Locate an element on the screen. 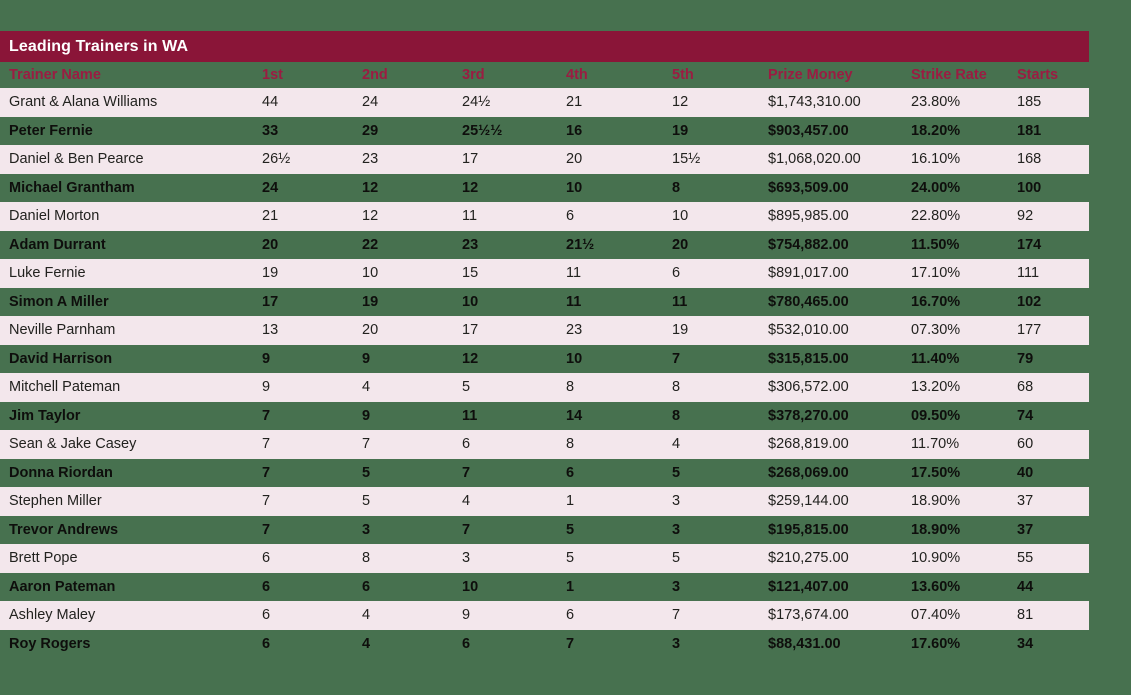 The image size is (1131, 695). cell-3rd: 25½½ is located at coordinates (482, 130).